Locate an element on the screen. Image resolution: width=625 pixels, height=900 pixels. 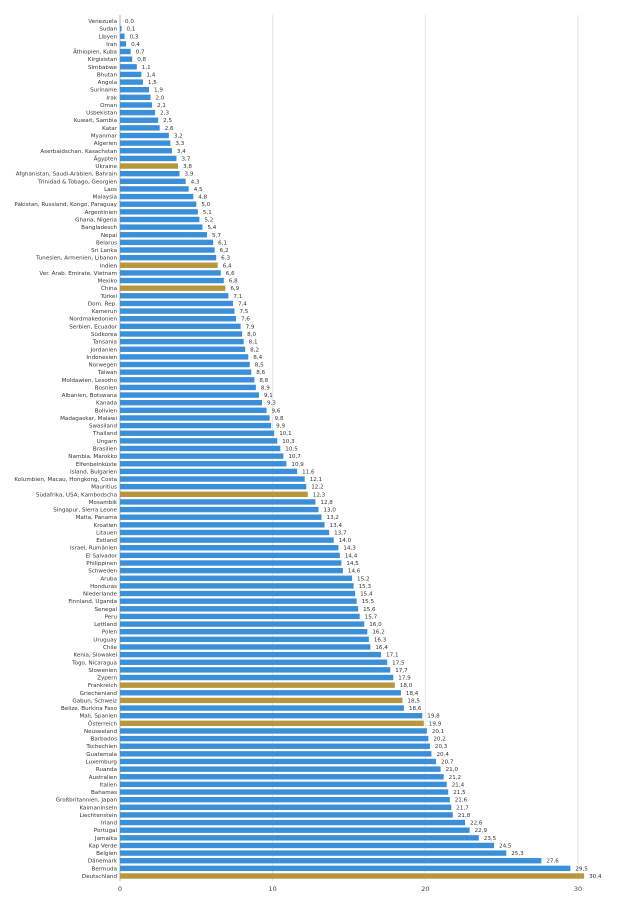
category-label: Ver. Arab. Emirate, Vietnam is located at coordinates (78, 274).